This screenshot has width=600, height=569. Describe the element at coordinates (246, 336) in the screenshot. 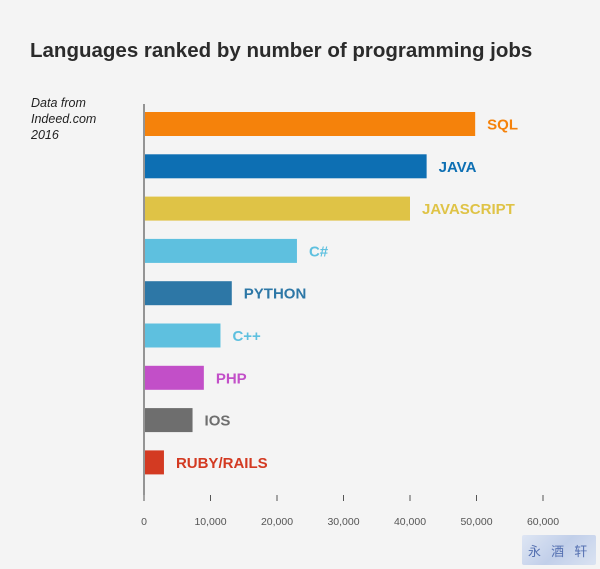

I see `bar-label: C++` at that location.